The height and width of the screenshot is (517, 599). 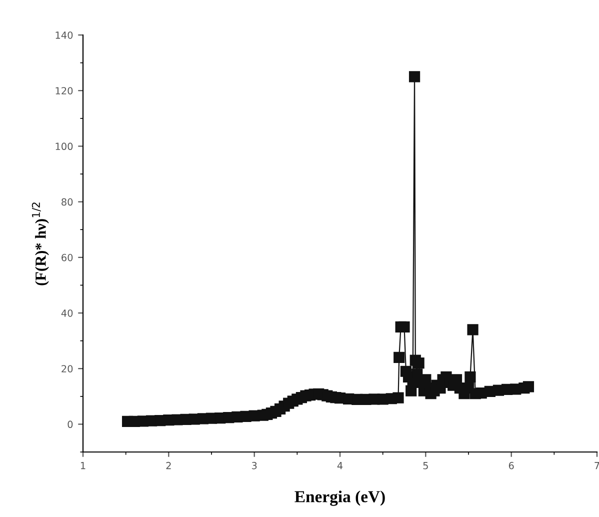 What do you see at coordinates (40, 244) in the screenshot?
I see `y-axis-title: (F(R)* hν)$^{1/2}$` at bounding box center [40, 244].